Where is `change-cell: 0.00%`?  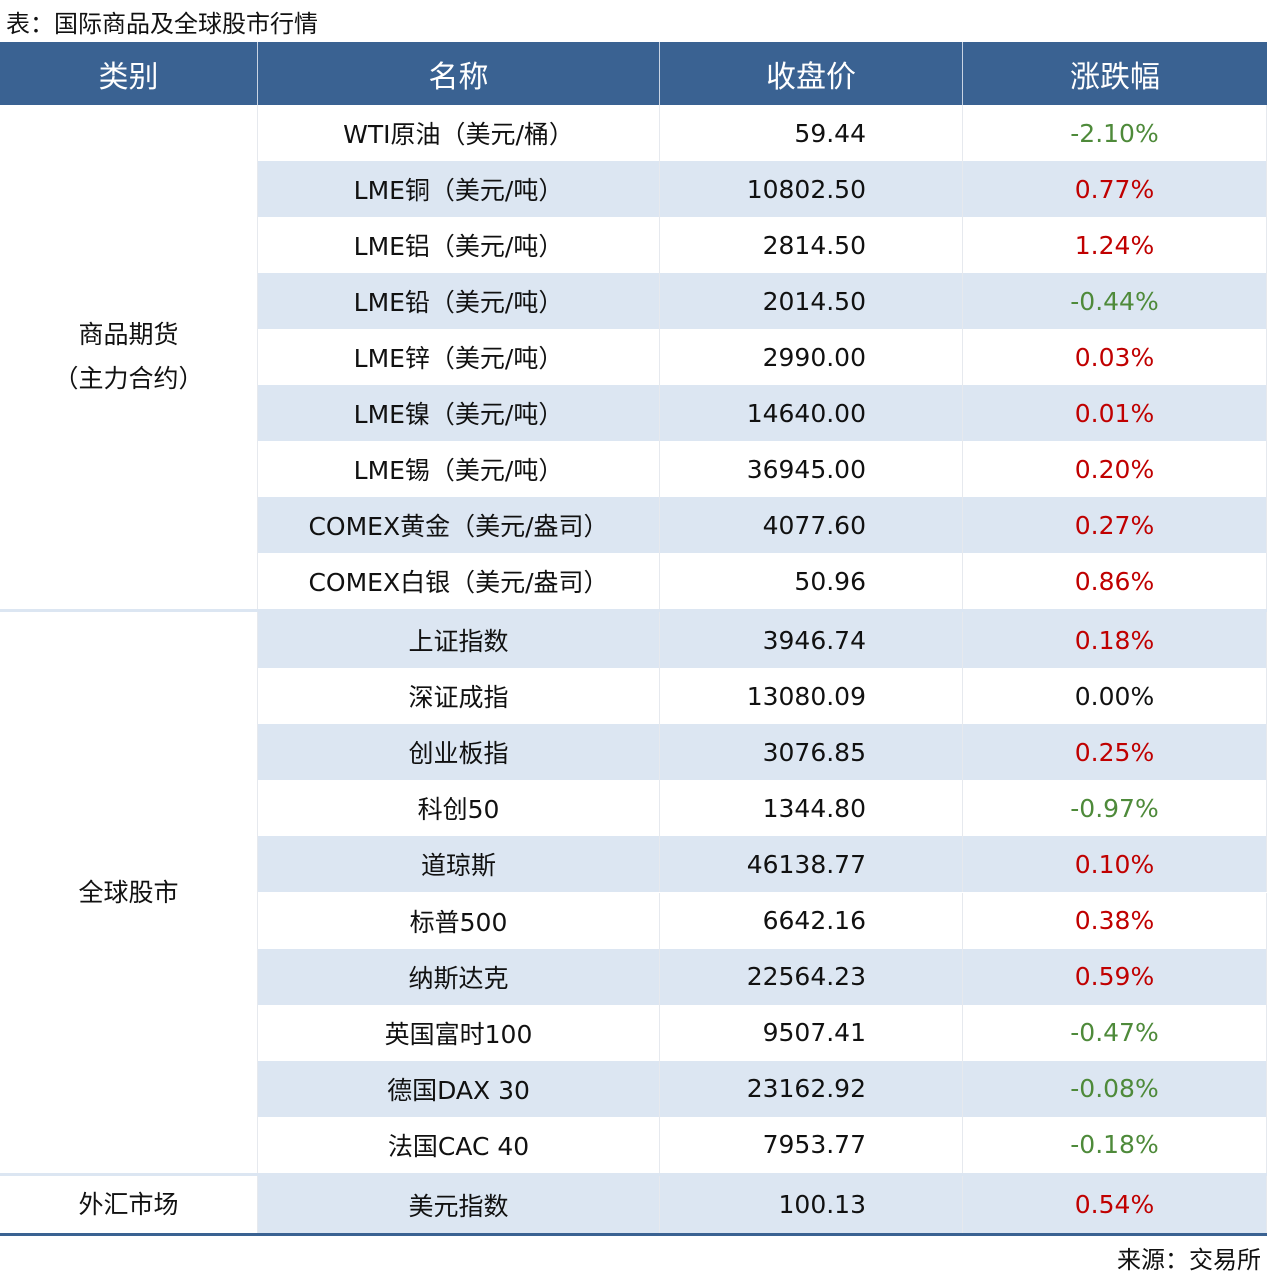 change-cell: 0.00% is located at coordinates (1115, 696).